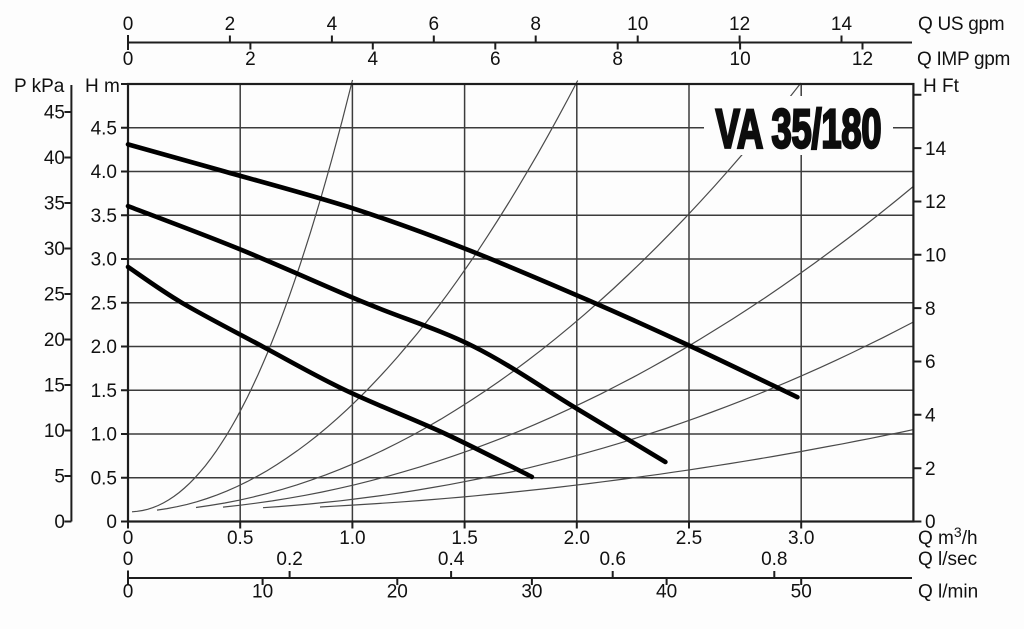 The width and height of the screenshot is (1024, 629). What do you see at coordinates (54, 386) in the screenshot?
I see `svg-text: 15` at bounding box center [54, 386].